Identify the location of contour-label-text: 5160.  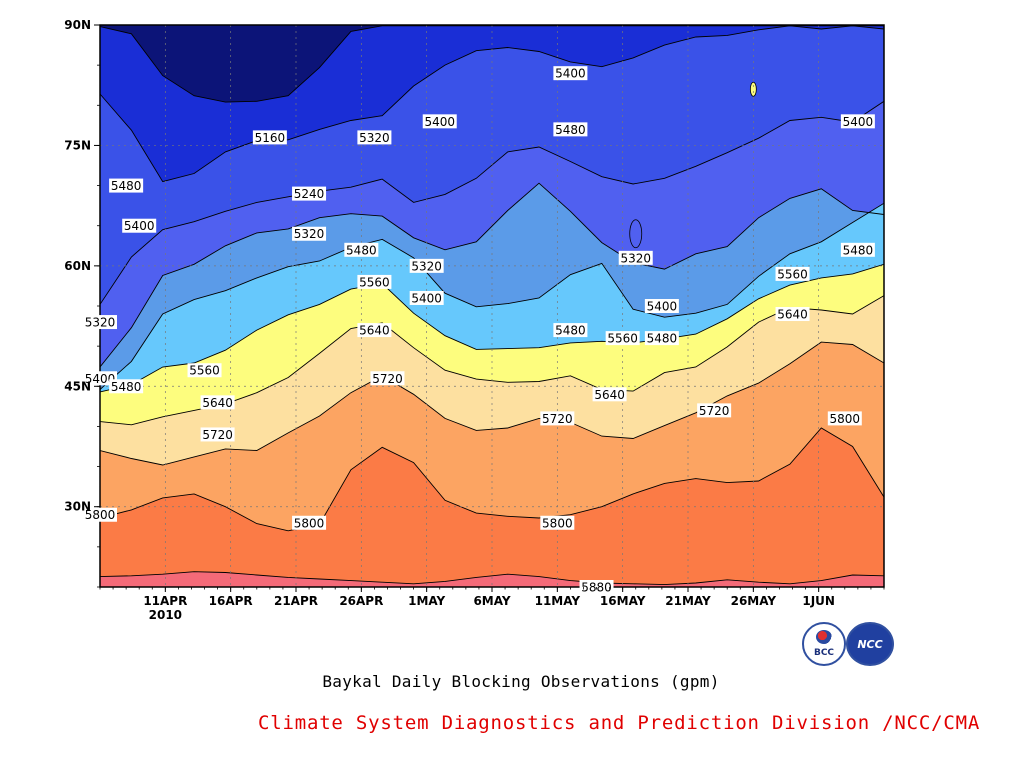
(270, 138).